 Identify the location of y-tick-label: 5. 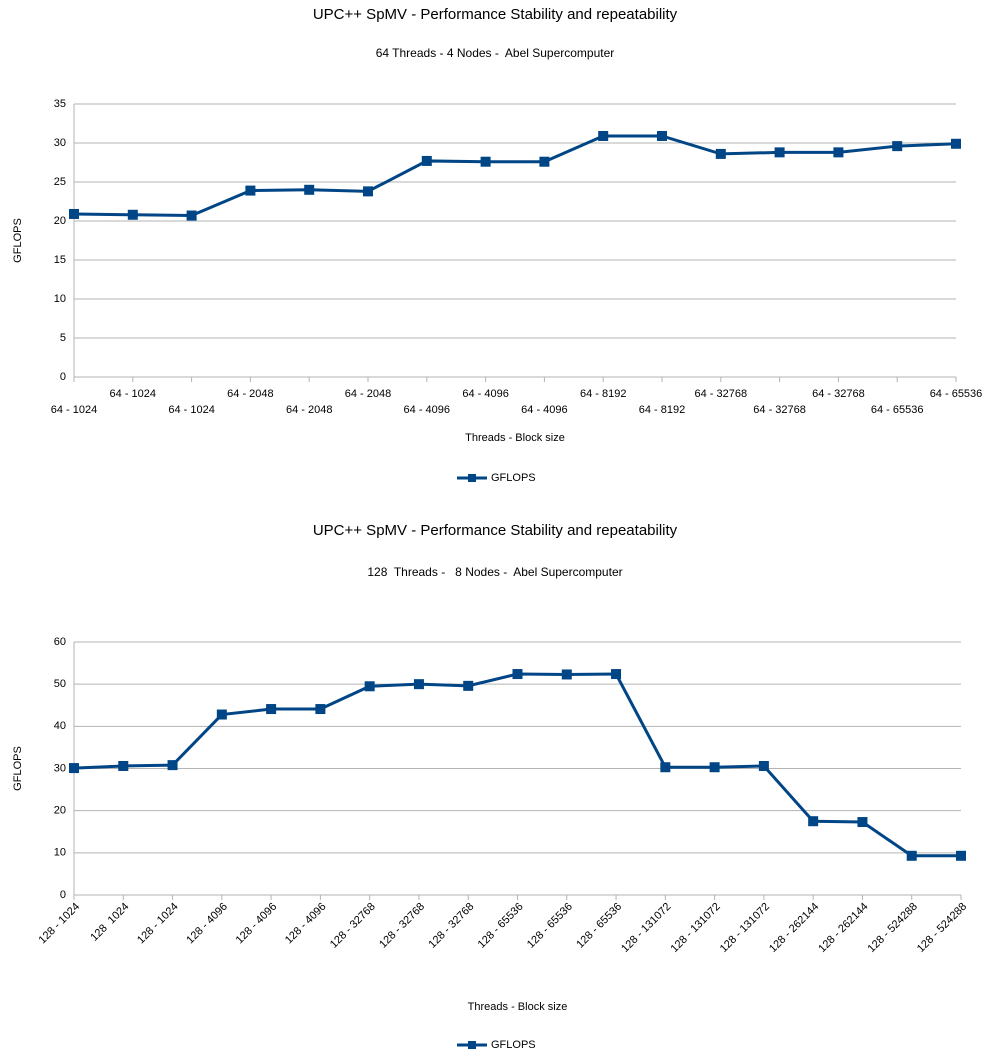
(63, 338).